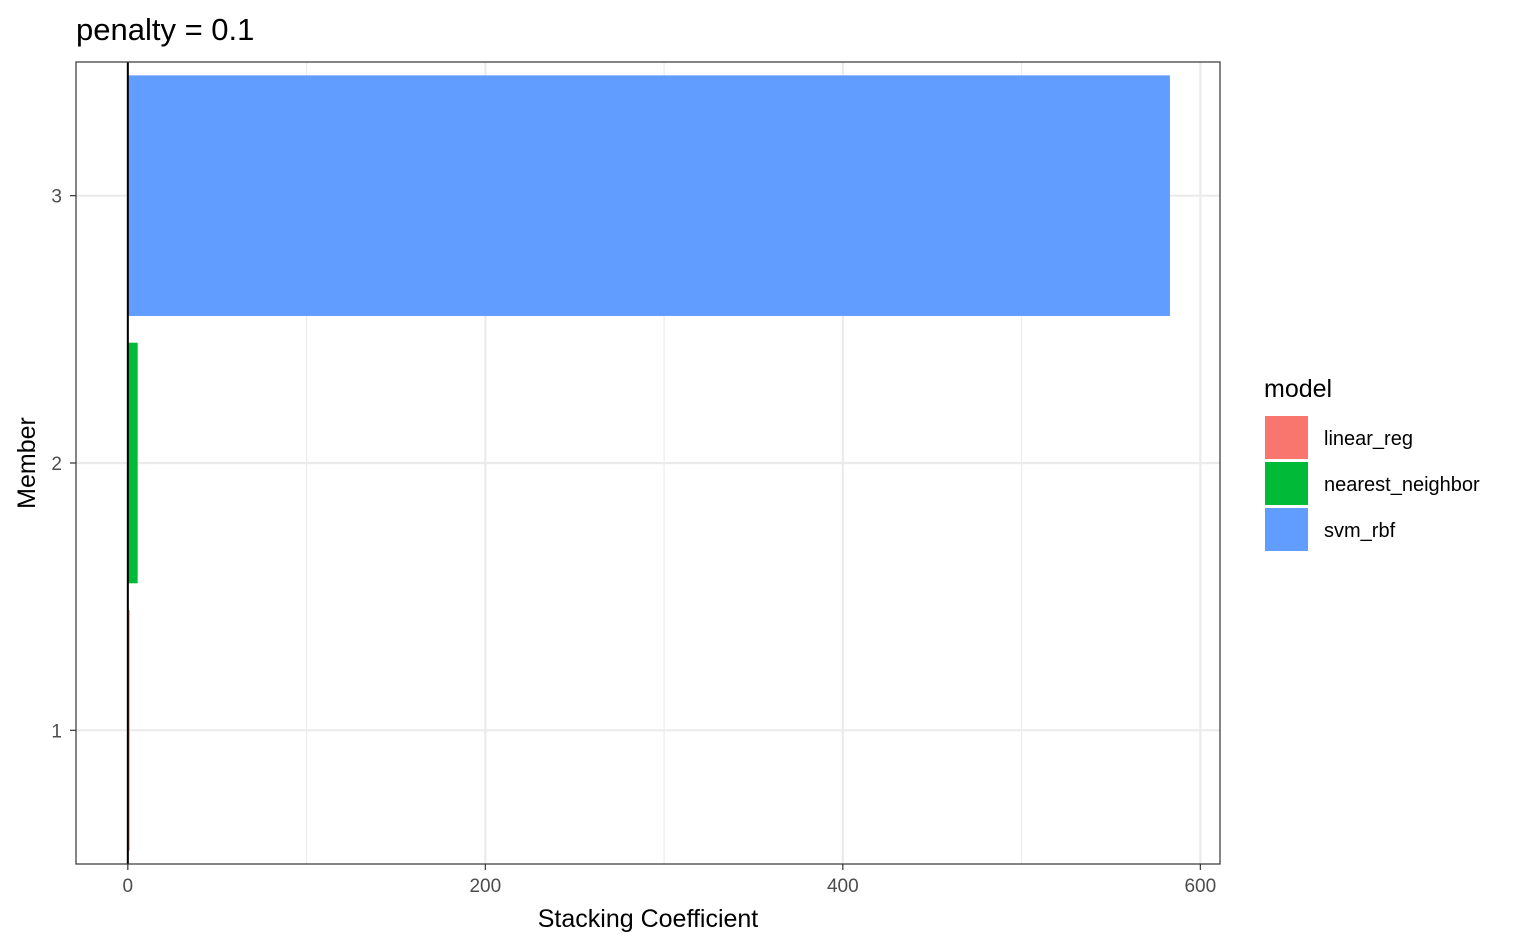  What do you see at coordinates (1368, 439) in the screenshot?
I see `legend-label-linear_reg: linear_reg` at bounding box center [1368, 439].